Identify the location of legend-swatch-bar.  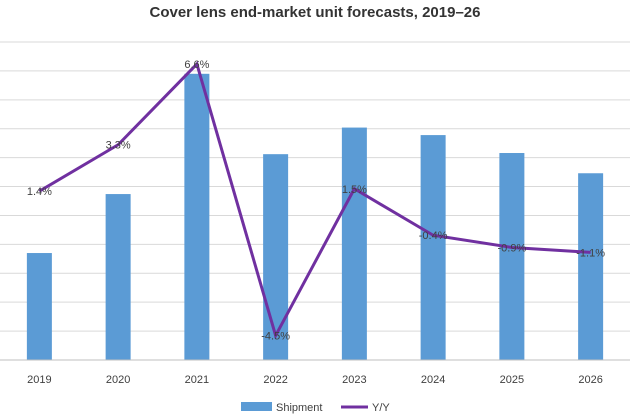
(256, 406).